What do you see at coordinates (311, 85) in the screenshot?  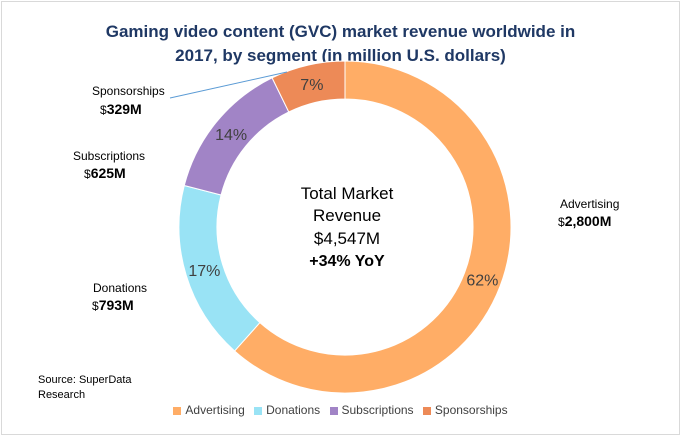 I see `percent-label-sponsorships: 7%` at bounding box center [311, 85].